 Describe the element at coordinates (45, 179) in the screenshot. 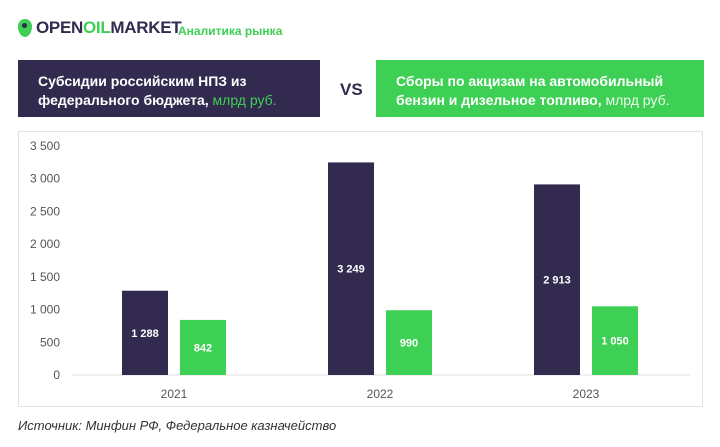

I see `y-tick-label: 3 000` at that location.